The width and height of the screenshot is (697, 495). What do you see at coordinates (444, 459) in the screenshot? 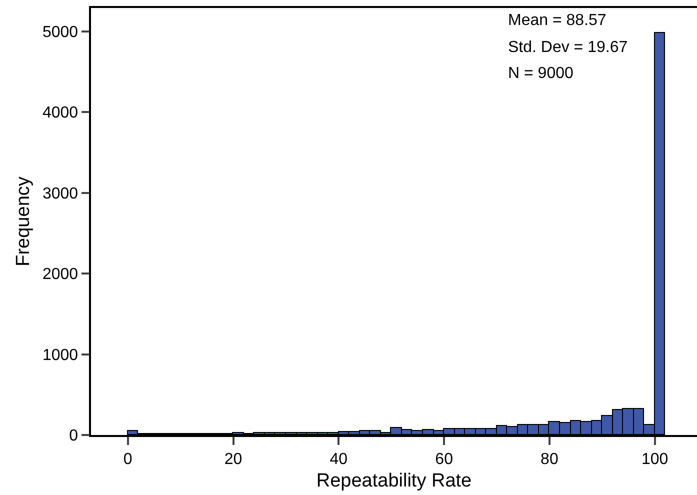
I see `x-tick-label: 60` at bounding box center [444, 459].